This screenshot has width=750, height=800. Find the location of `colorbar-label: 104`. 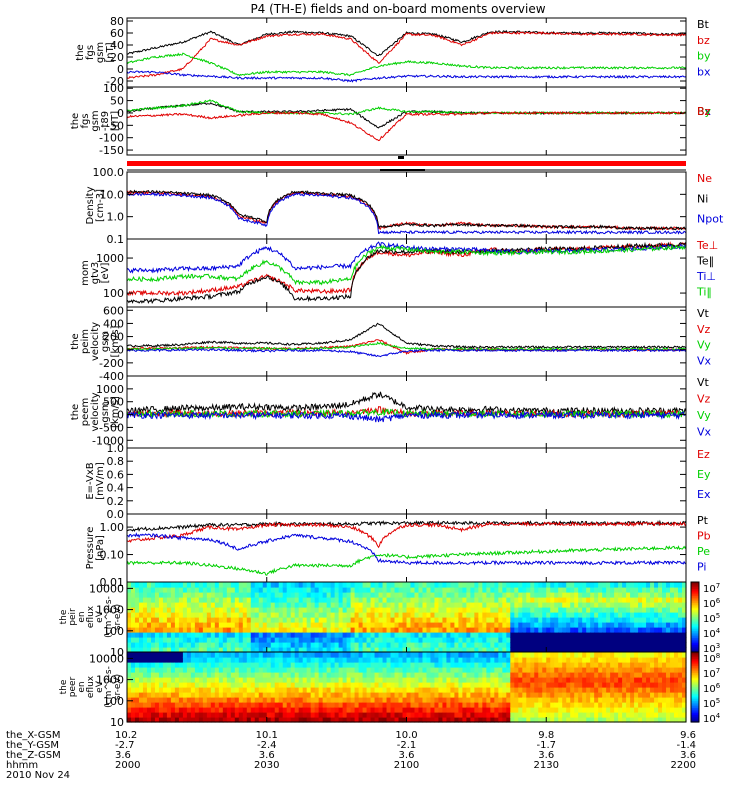

colorbar-label: 104 is located at coordinates (712, 633).